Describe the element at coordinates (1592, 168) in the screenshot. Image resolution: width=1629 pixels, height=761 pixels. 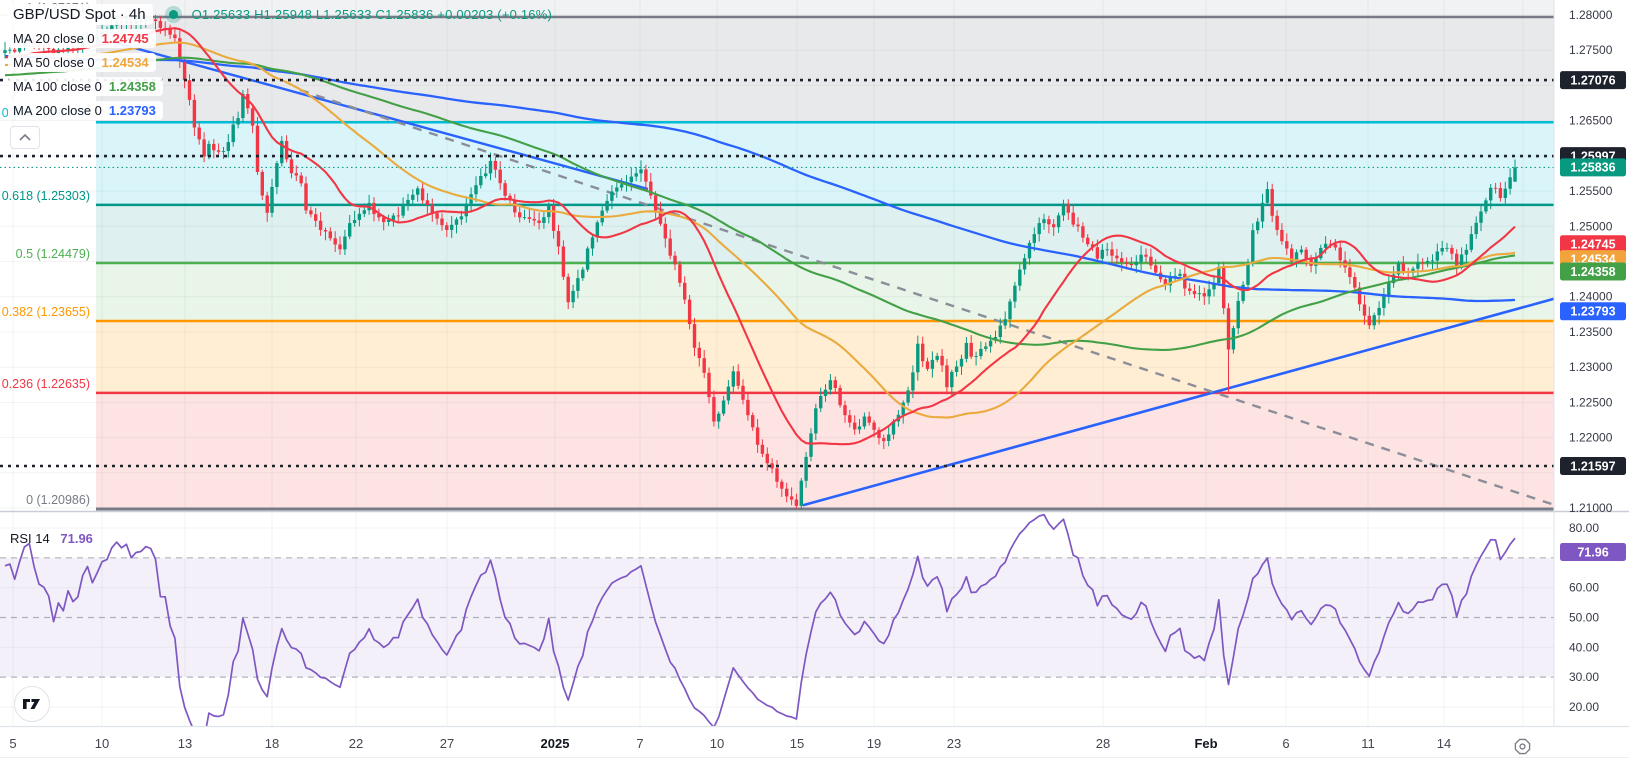
I see `svg-text: 1.25836` at that location.